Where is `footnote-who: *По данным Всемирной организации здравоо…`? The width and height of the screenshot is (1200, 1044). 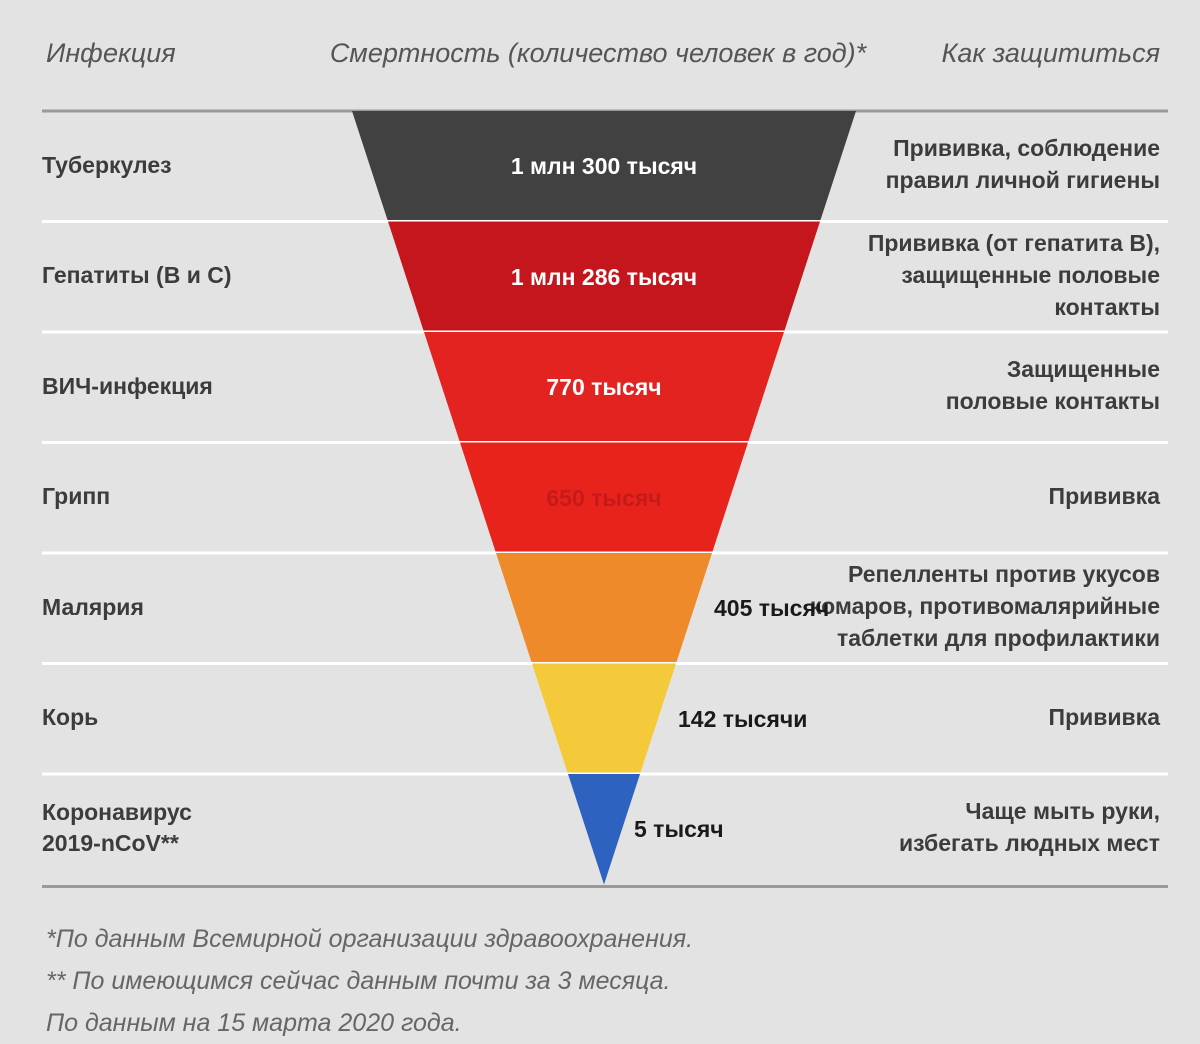 footnote-who: *По данным Всемирной организации здравоо… is located at coordinates (370, 939).